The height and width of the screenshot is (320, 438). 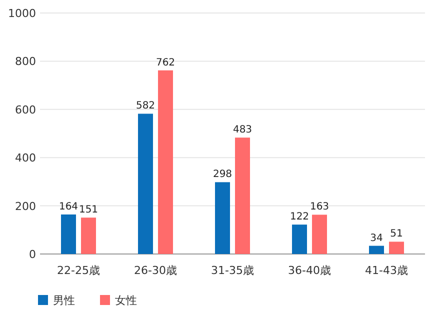 What do you see at coordinates (25, 109) in the screenshot?
I see `y-tick-label: 600` at bounding box center [25, 109].